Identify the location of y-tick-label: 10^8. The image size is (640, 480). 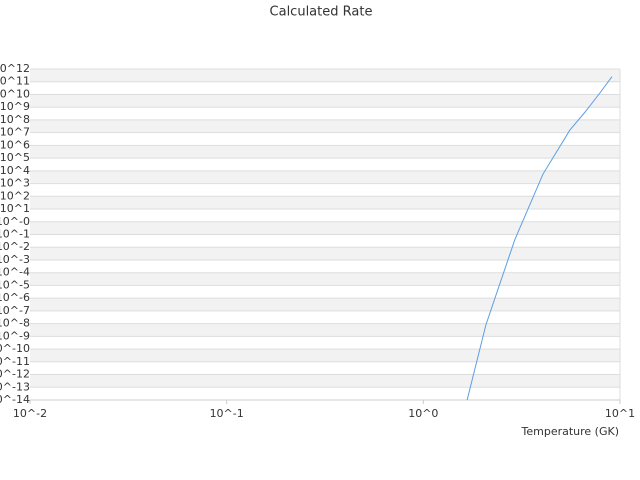
(15, 119).